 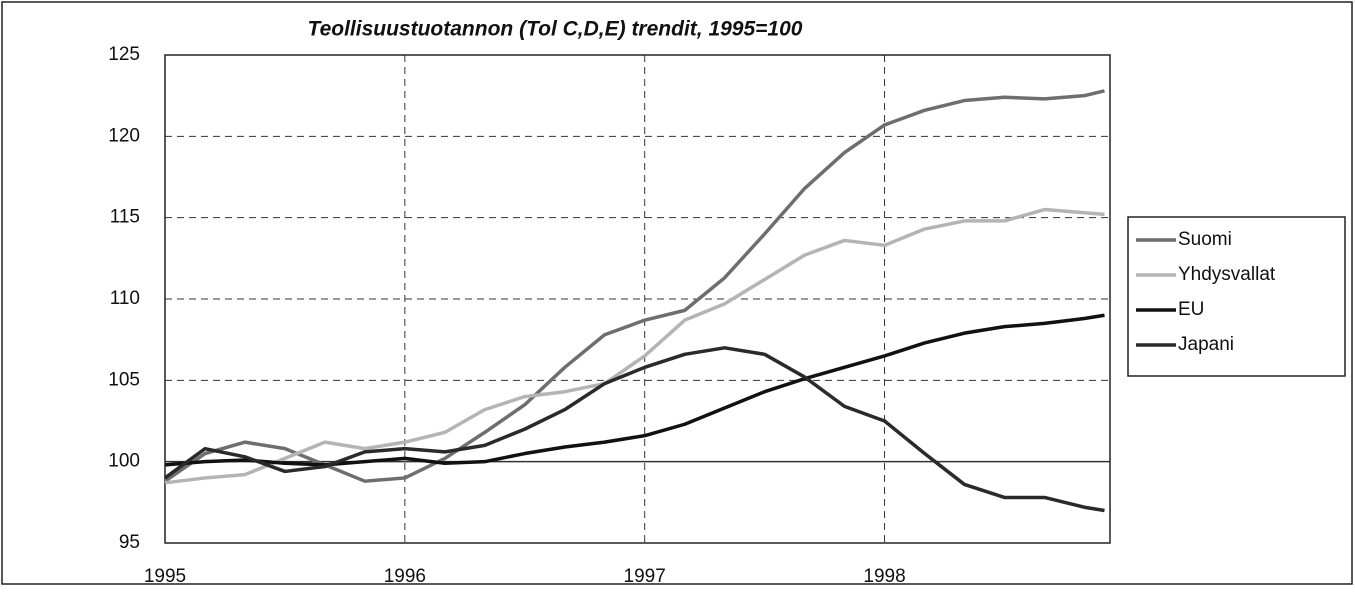 I want to click on legend-label: Suomi, so click(x=1205, y=239).